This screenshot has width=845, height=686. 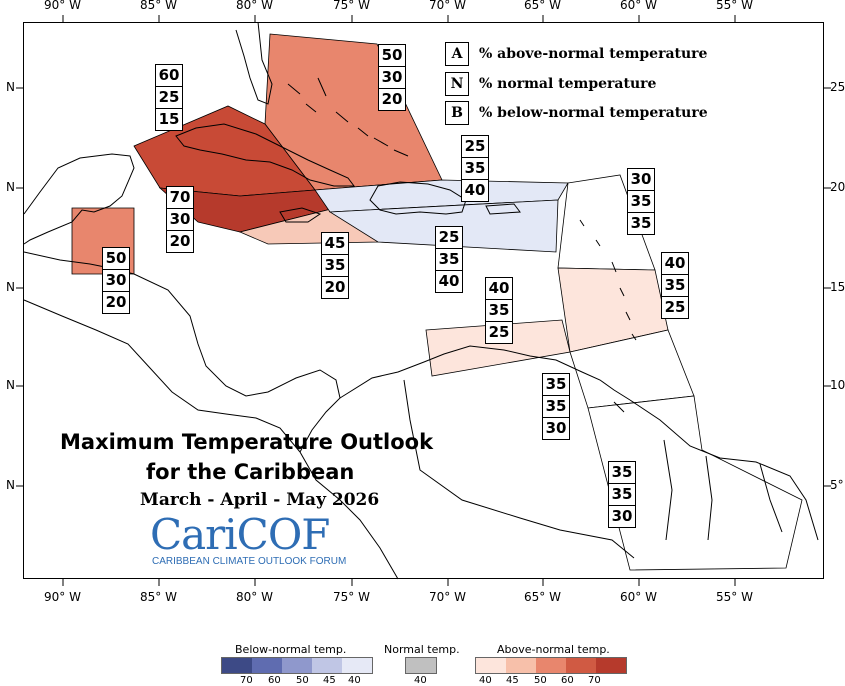 I want to click on prob-box-greater-antilles: 25 35 40, so click(x=449, y=259).